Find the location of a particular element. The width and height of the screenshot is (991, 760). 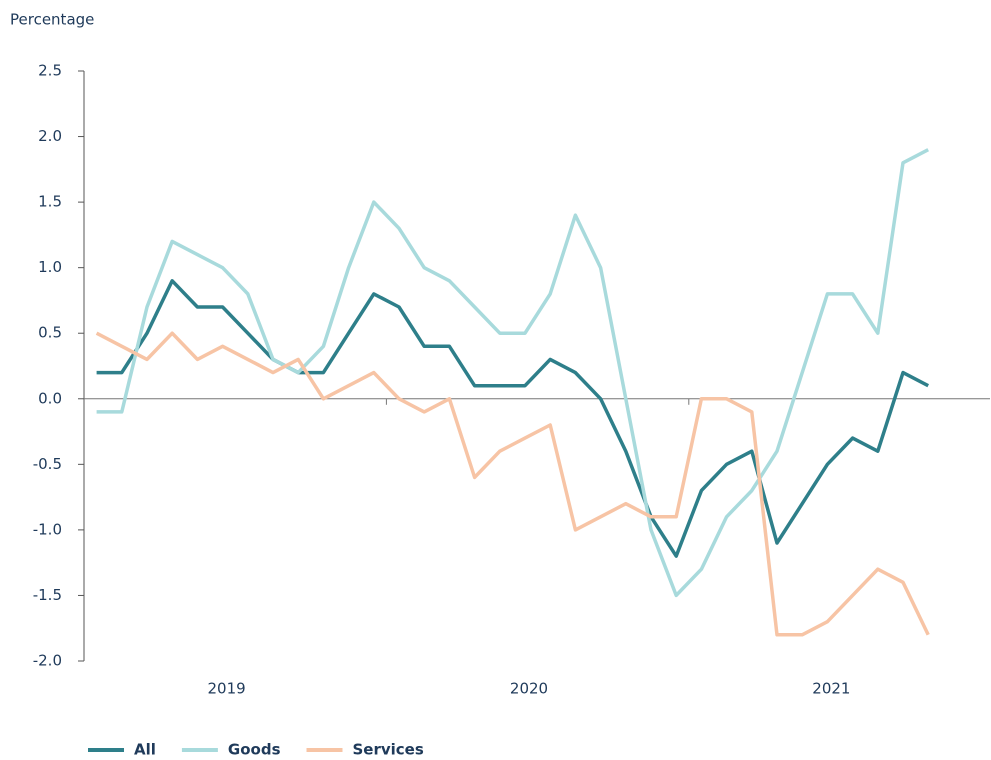

y-tick-label: 0.5 is located at coordinates (50, 333).